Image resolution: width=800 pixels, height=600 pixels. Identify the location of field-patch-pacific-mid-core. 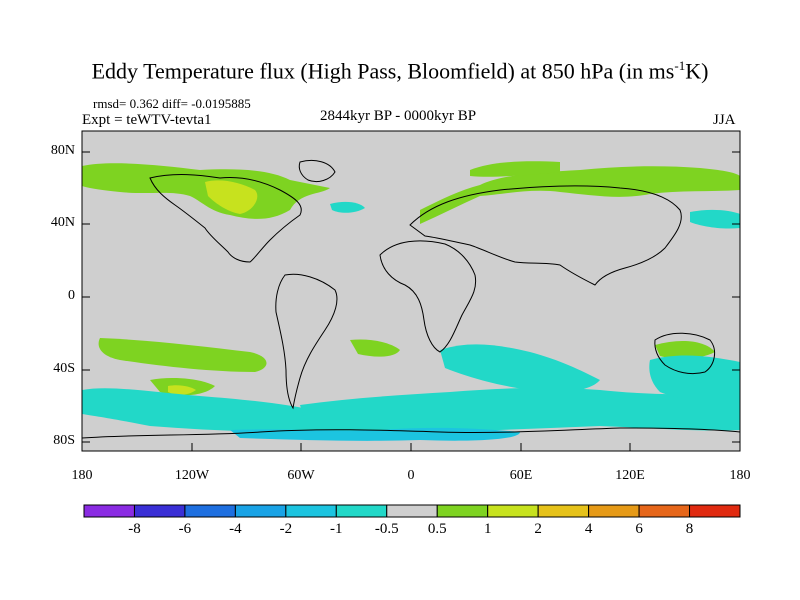
(182, 390).